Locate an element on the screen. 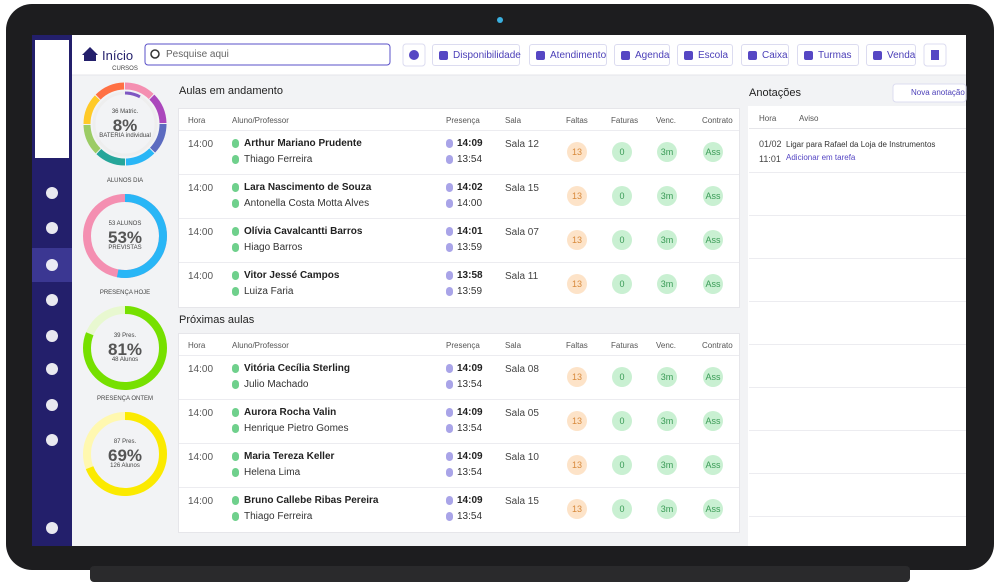 Image resolution: width=1000 pixels, height=582 pixels. gauge-top: 53 ALUNOS is located at coordinates (125, 224).